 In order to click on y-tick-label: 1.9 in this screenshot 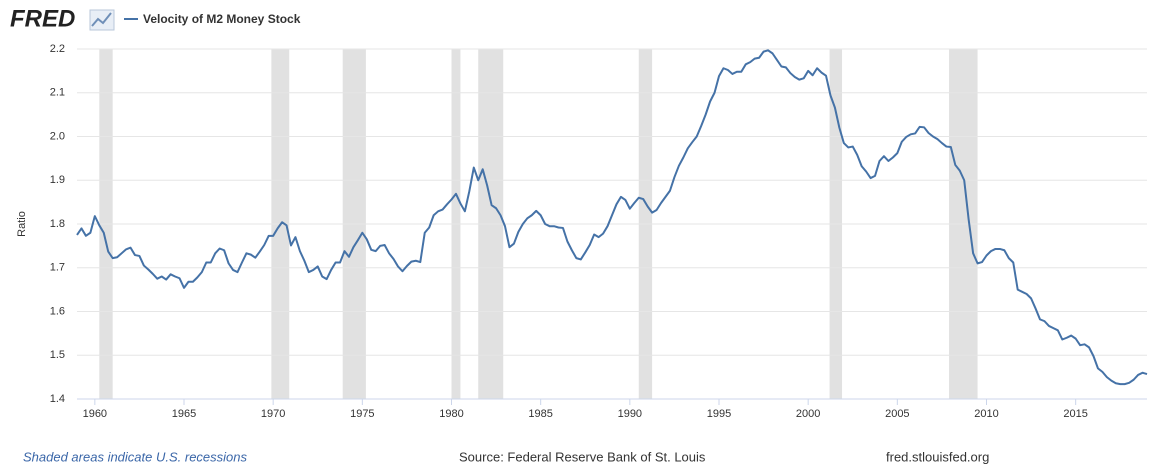, I will do `click(57, 180)`.